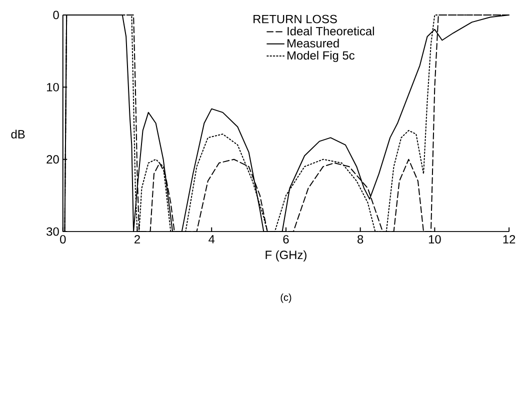  What do you see at coordinates (137, 239) in the screenshot?
I see `x-tick-label: 2` at bounding box center [137, 239].